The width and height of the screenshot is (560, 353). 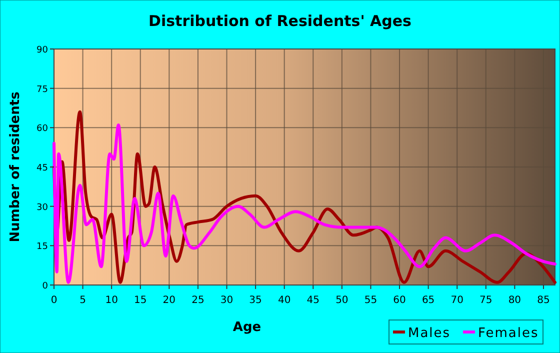 I want to click on x-tick-label: 85, so click(x=543, y=300).